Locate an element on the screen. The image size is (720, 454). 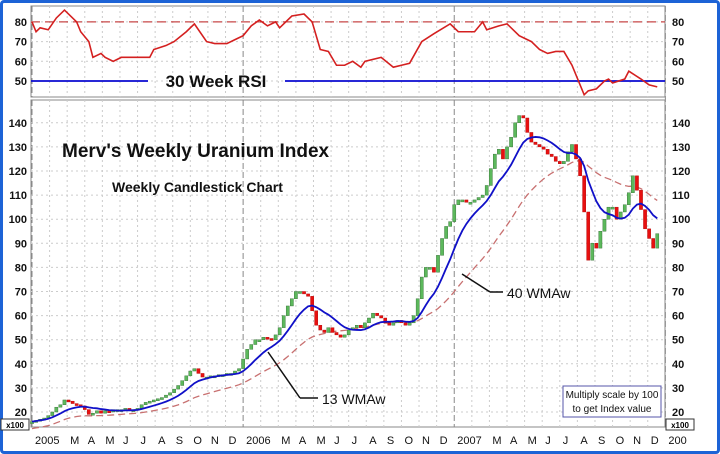
price-tick-label-left: 110 is located at coordinates (18, 196).